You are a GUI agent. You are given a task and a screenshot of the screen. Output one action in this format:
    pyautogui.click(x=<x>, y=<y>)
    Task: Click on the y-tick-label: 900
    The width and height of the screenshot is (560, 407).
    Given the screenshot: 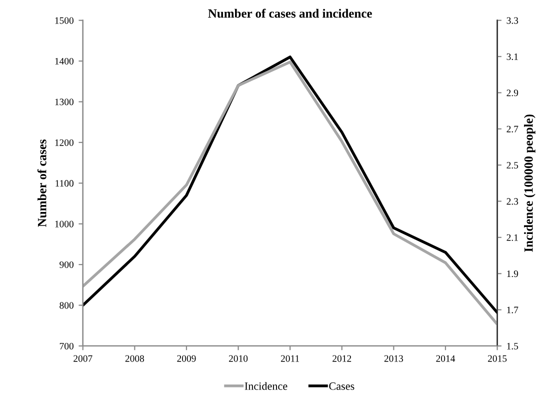 What is the action you would take?
    pyautogui.click(x=67, y=264)
    